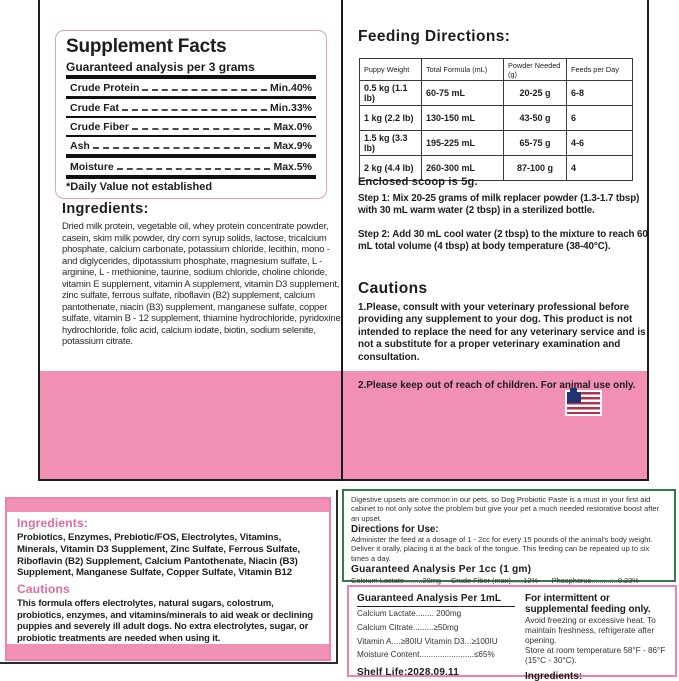 The image size is (679, 681). I want to click on nutrient-row: Crude Fat Min.33%, so click(191, 107).